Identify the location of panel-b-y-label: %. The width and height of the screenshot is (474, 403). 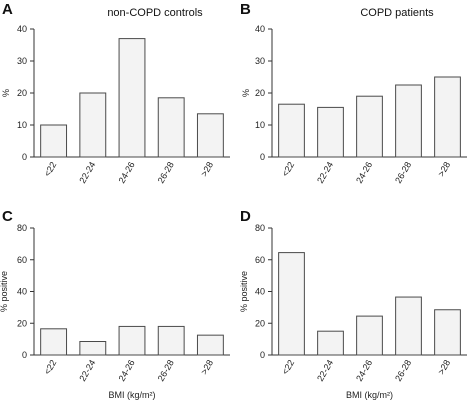
(246, 93).